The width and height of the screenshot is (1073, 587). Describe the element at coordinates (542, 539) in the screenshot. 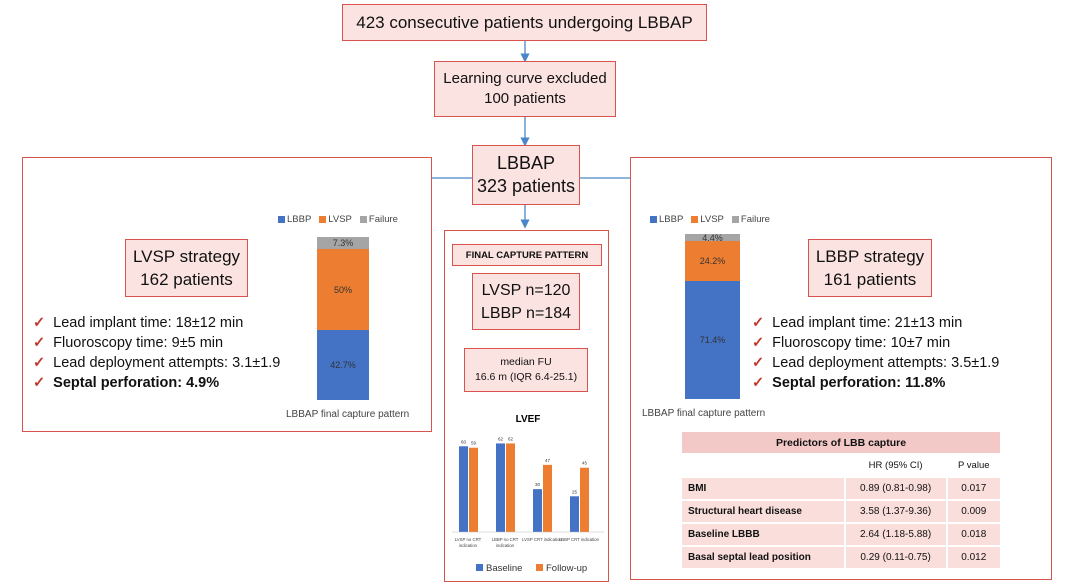

I see `category-label: LVSP CRT indication` at that location.